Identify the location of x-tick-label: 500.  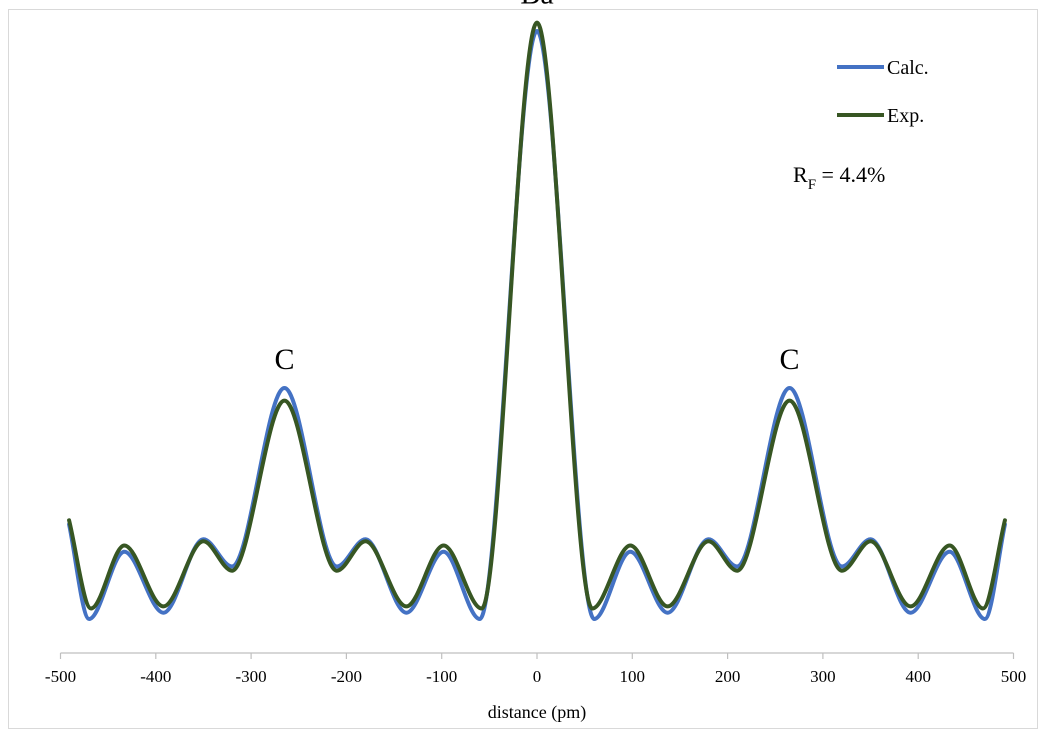
(1014, 676).